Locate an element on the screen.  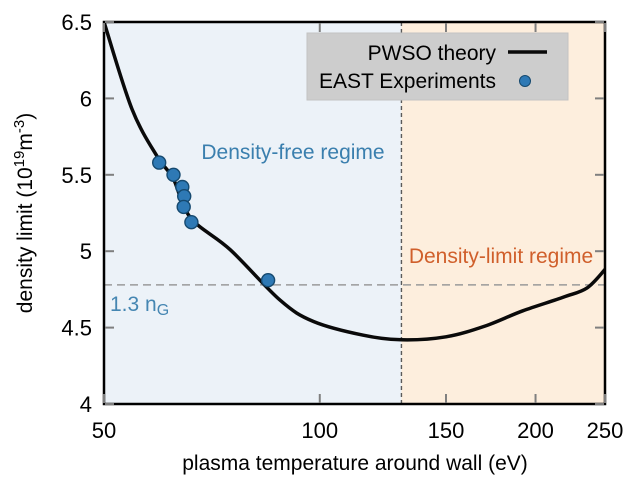
y-tick-label: 4.5 is located at coordinates (76, 328).